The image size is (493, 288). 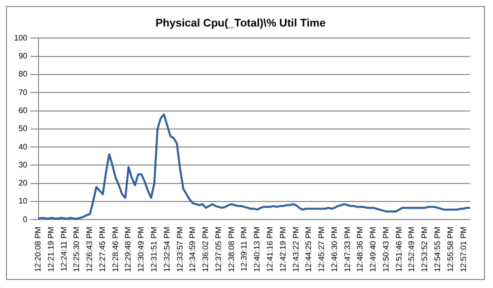 I want to click on y-tick-label: 60, so click(x=23, y=110).